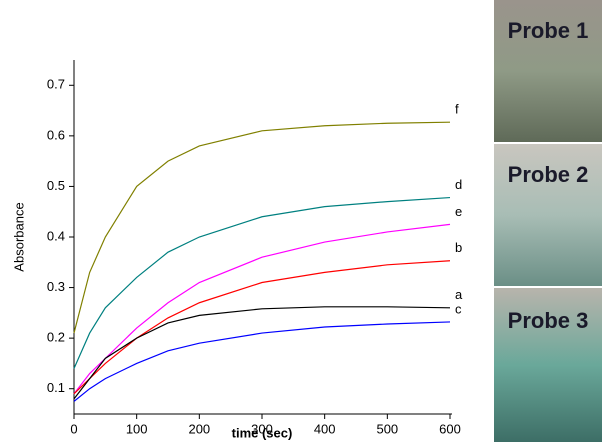 The width and height of the screenshot is (616, 442). What do you see at coordinates (199, 428) in the screenshot?
I see `x-tick-label: 200` at bounding box center [199, 428].